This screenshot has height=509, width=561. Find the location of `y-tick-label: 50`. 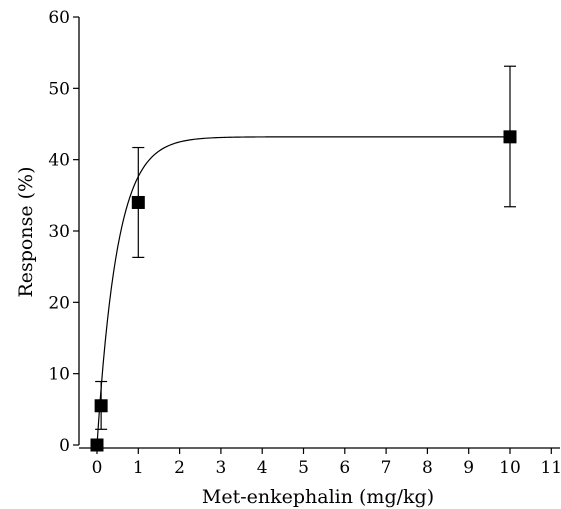

y-tick-label: 50 is located at coordinates (59, 89).